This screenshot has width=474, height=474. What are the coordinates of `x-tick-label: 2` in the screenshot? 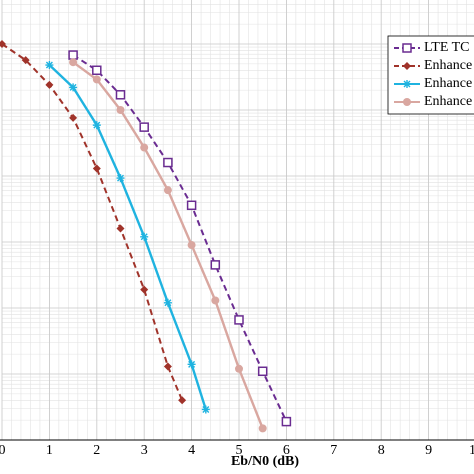 It's located at (96, 450).